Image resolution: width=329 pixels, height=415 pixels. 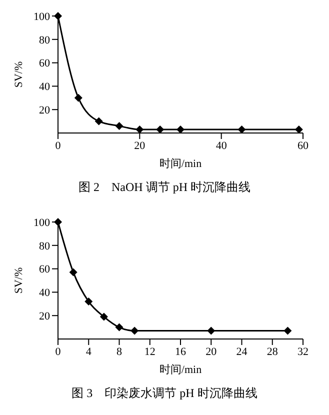 What do you see at coordinates (303, 146) in the screenshot?
I see `x-tick-label: 60` at bounding box center [303, 146].